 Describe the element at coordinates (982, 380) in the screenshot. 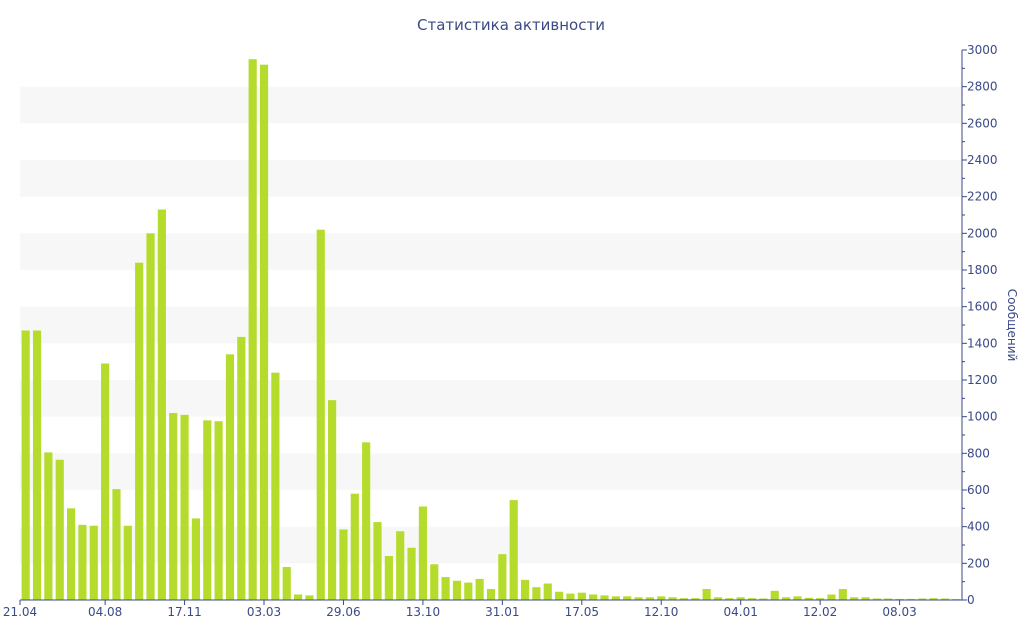

I see `y-tick-label: 1200` at that location.